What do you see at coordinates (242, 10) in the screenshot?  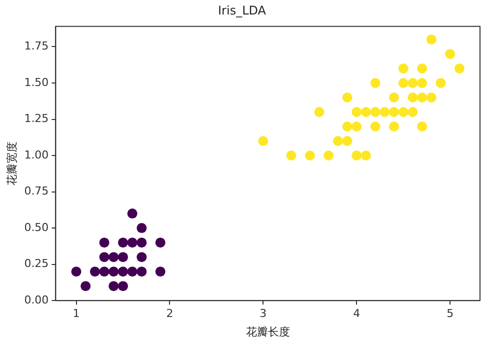 I see `chart-title: Iris_LDA` at bounding box center [242, 10].